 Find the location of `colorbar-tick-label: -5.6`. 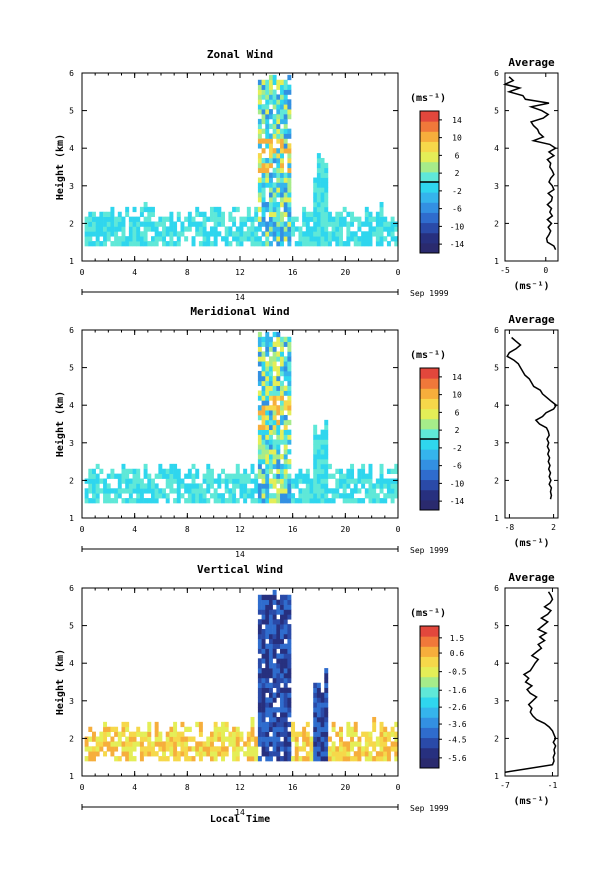

colorbar-tick-label: -5.6 is located at coordinates (456, 758).